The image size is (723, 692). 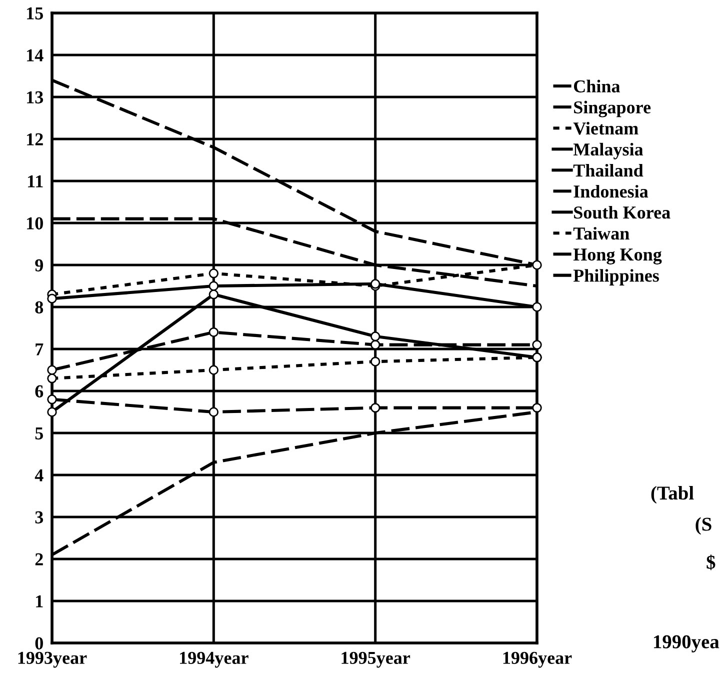 What do you see at coordinates (605, 128) in the screenshot?
I see `legend-label: Vietnam` at bounding box center [605, 128].